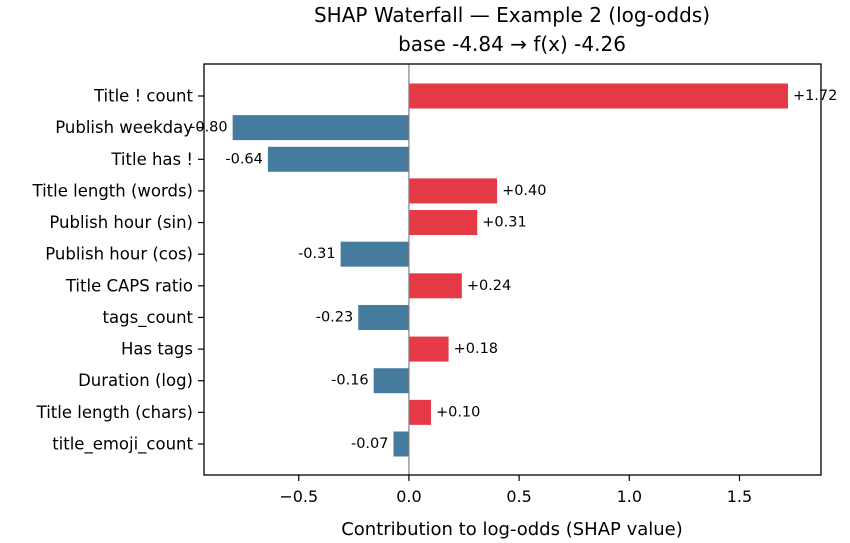 This screenshot has width=850, height=543. I want to click on bar-title-count, so click(598, 96).